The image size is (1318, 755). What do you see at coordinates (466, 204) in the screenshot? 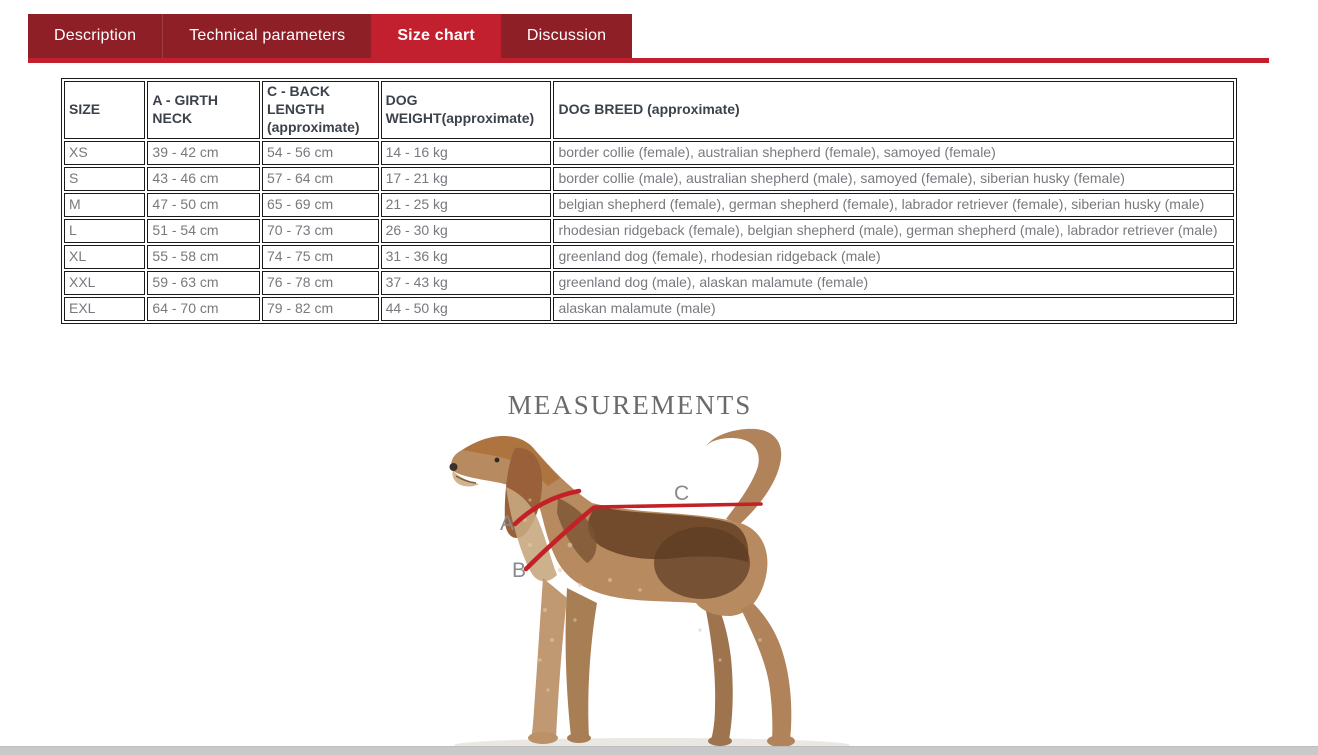
I see `cell-weight: 21 - 25 kg` at bounding box center [466, 204].